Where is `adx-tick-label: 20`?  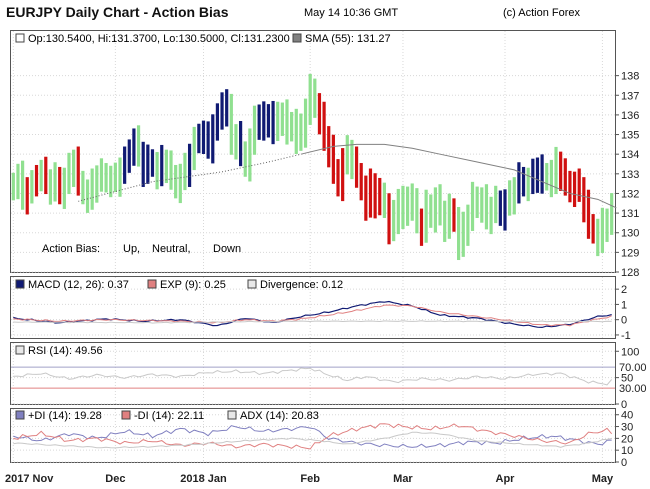 adx-tick-label: 20 is located at coordinates (627, 439).